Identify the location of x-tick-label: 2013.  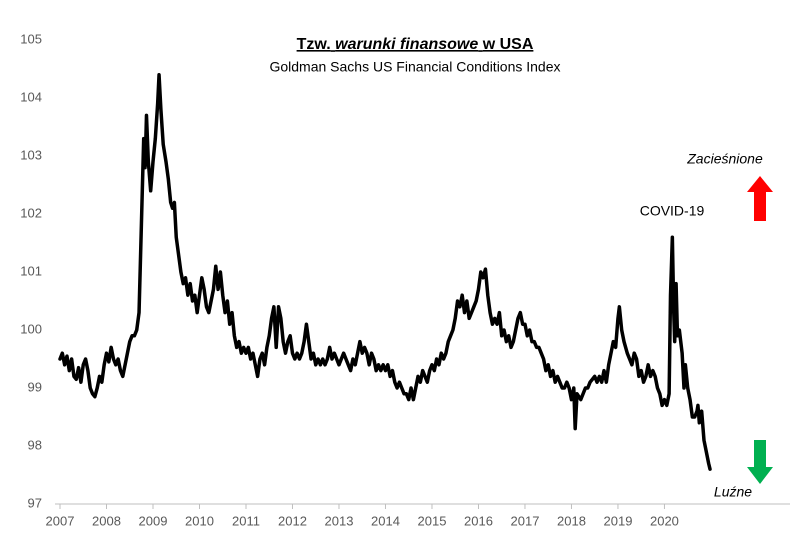
(339, 520).